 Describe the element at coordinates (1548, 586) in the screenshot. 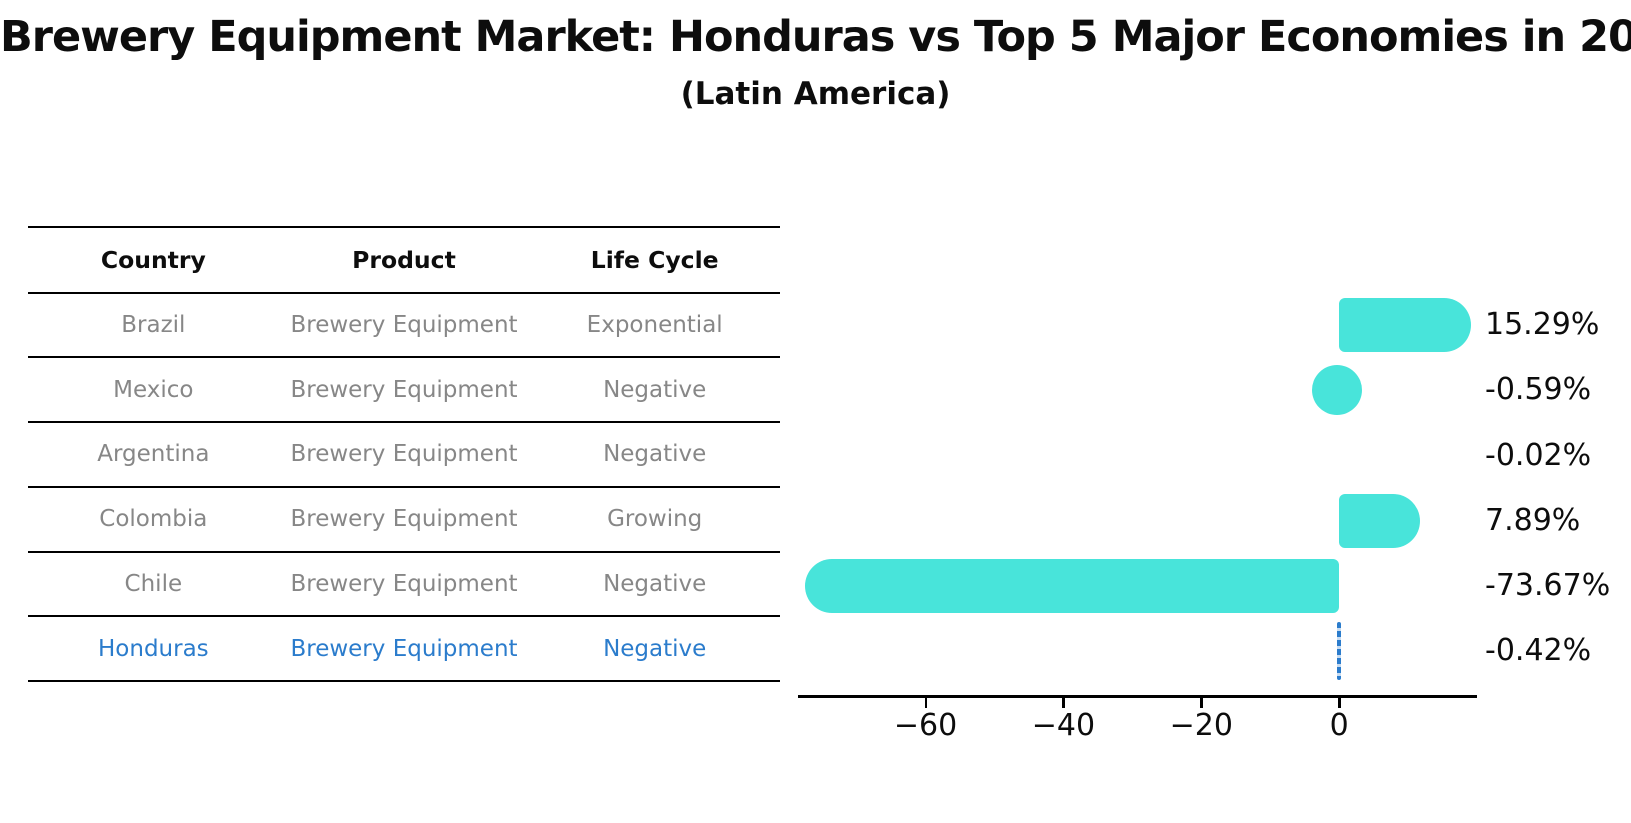

I see `value-label: -73.67%` at that location.